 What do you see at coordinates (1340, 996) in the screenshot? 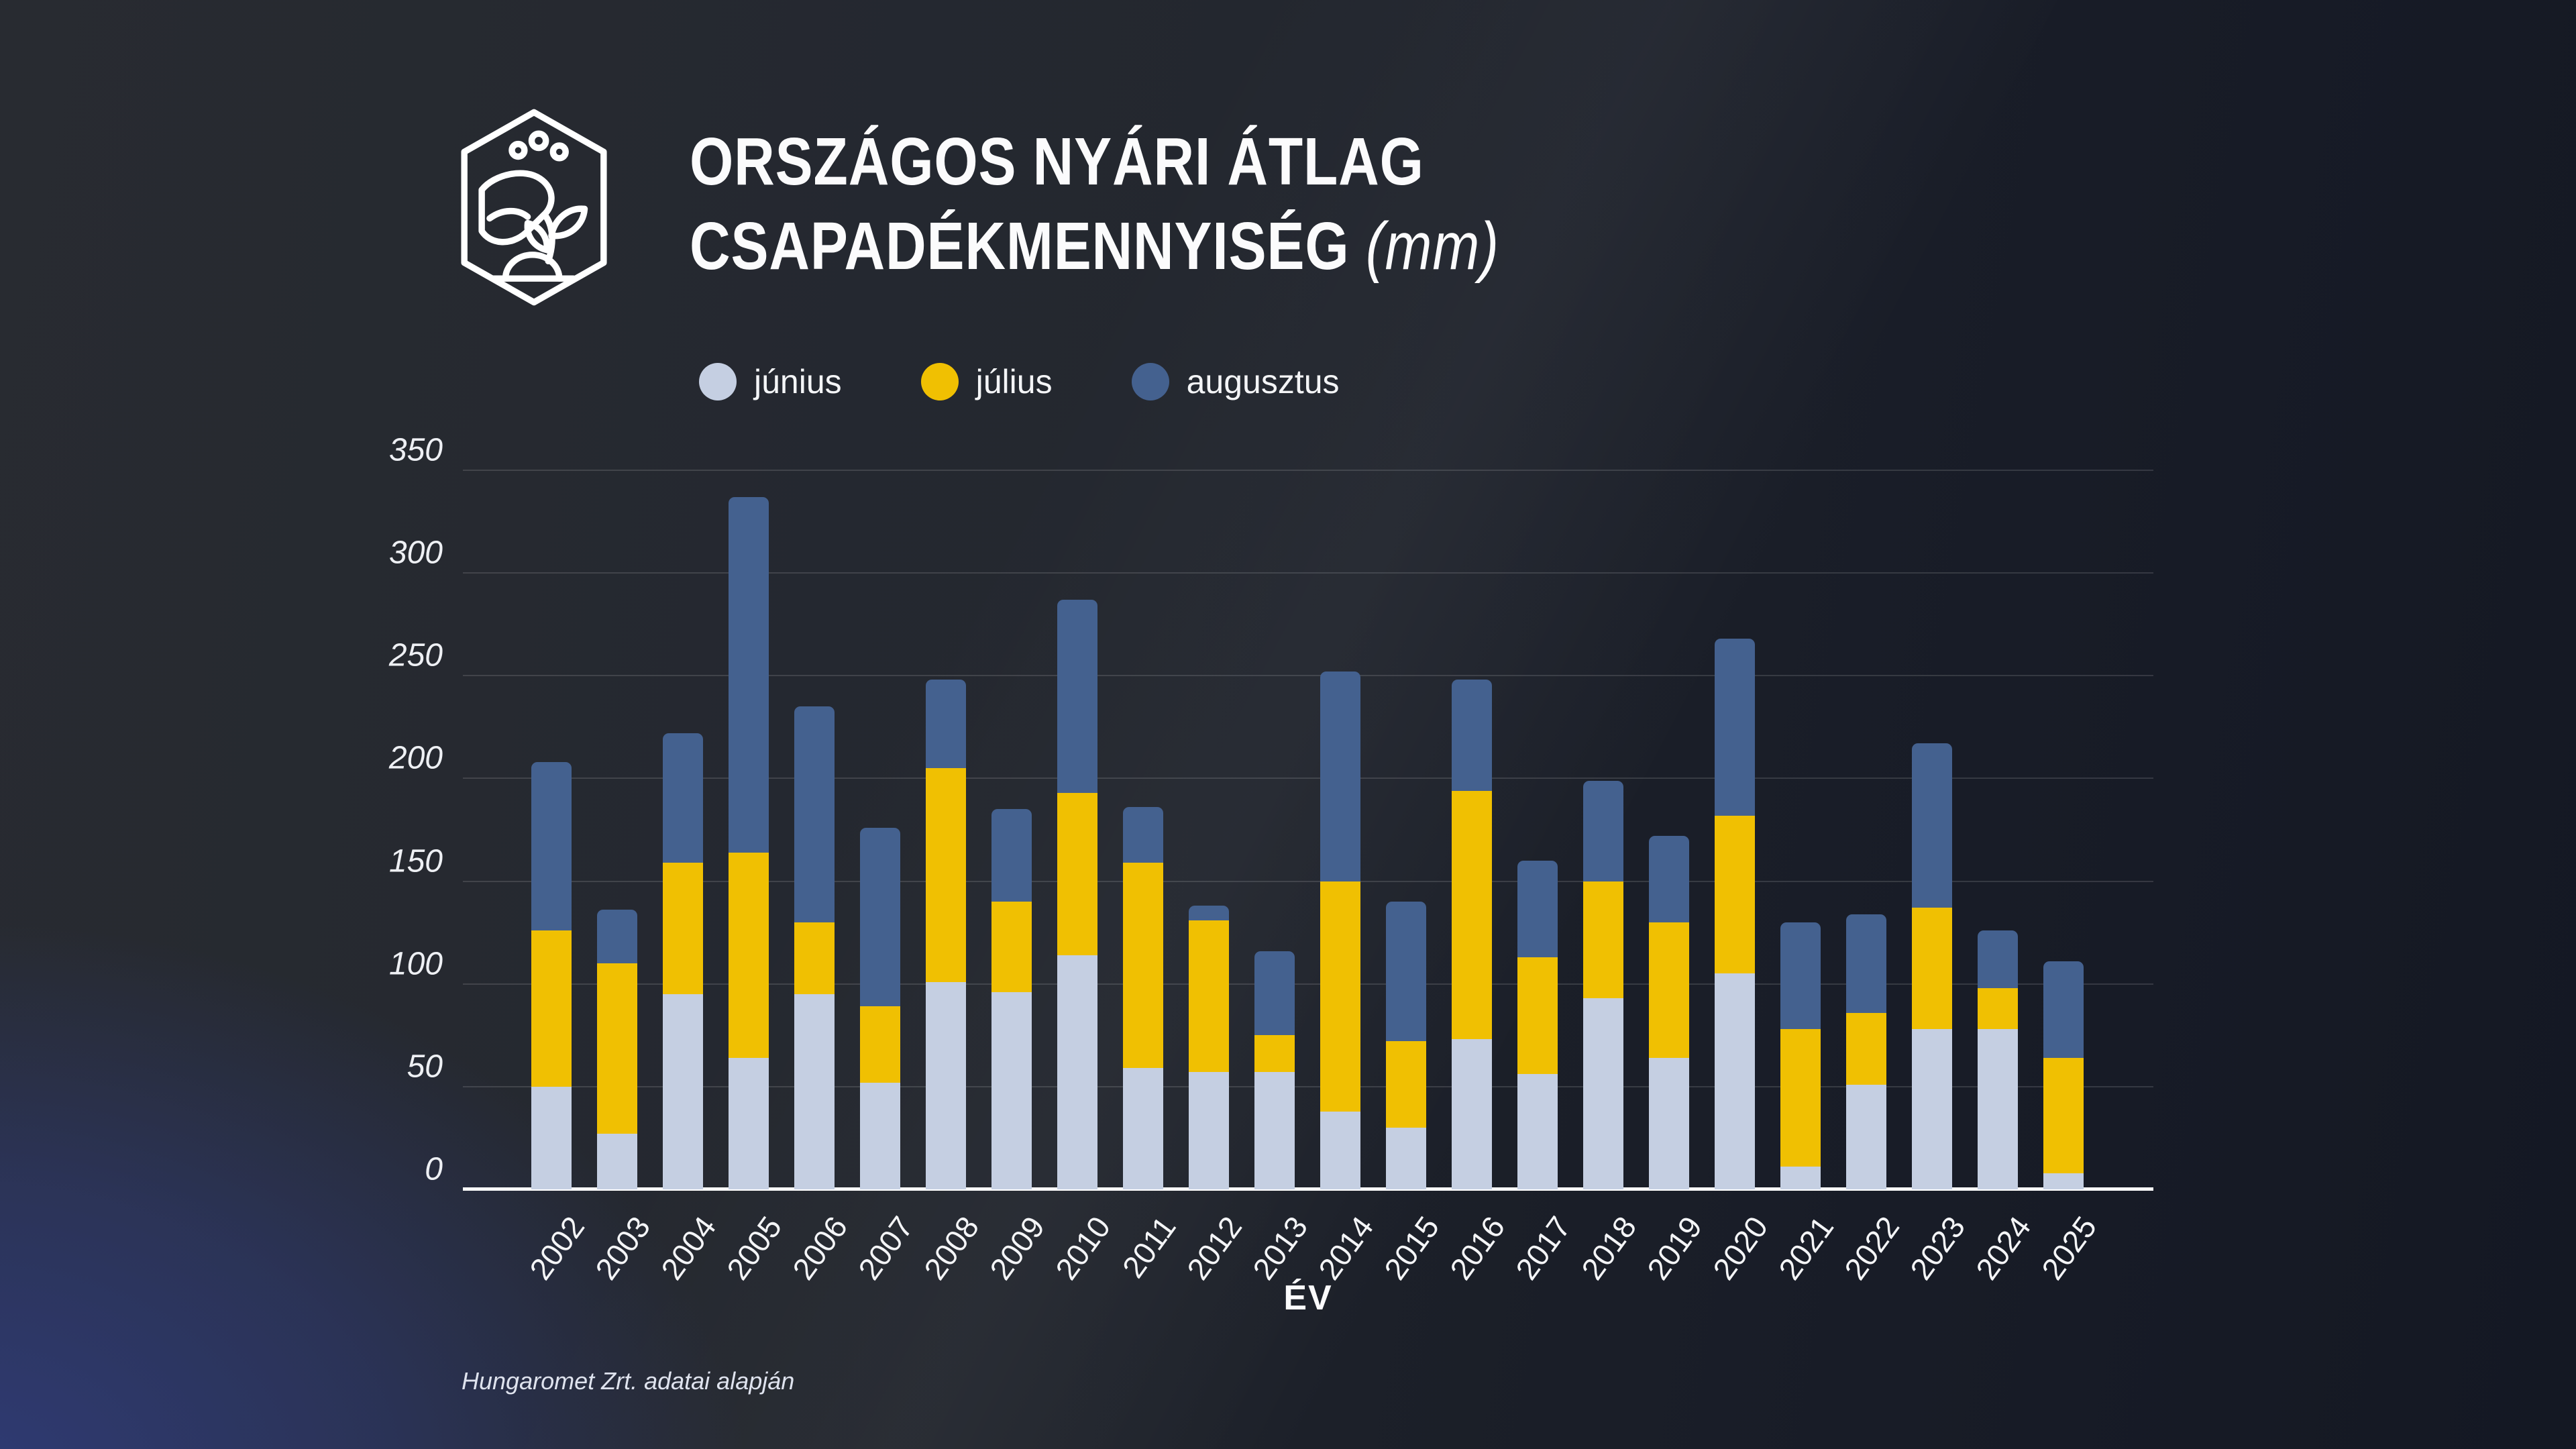
I see `bar-segment-július-2014` at bounding box center [1340, 996].